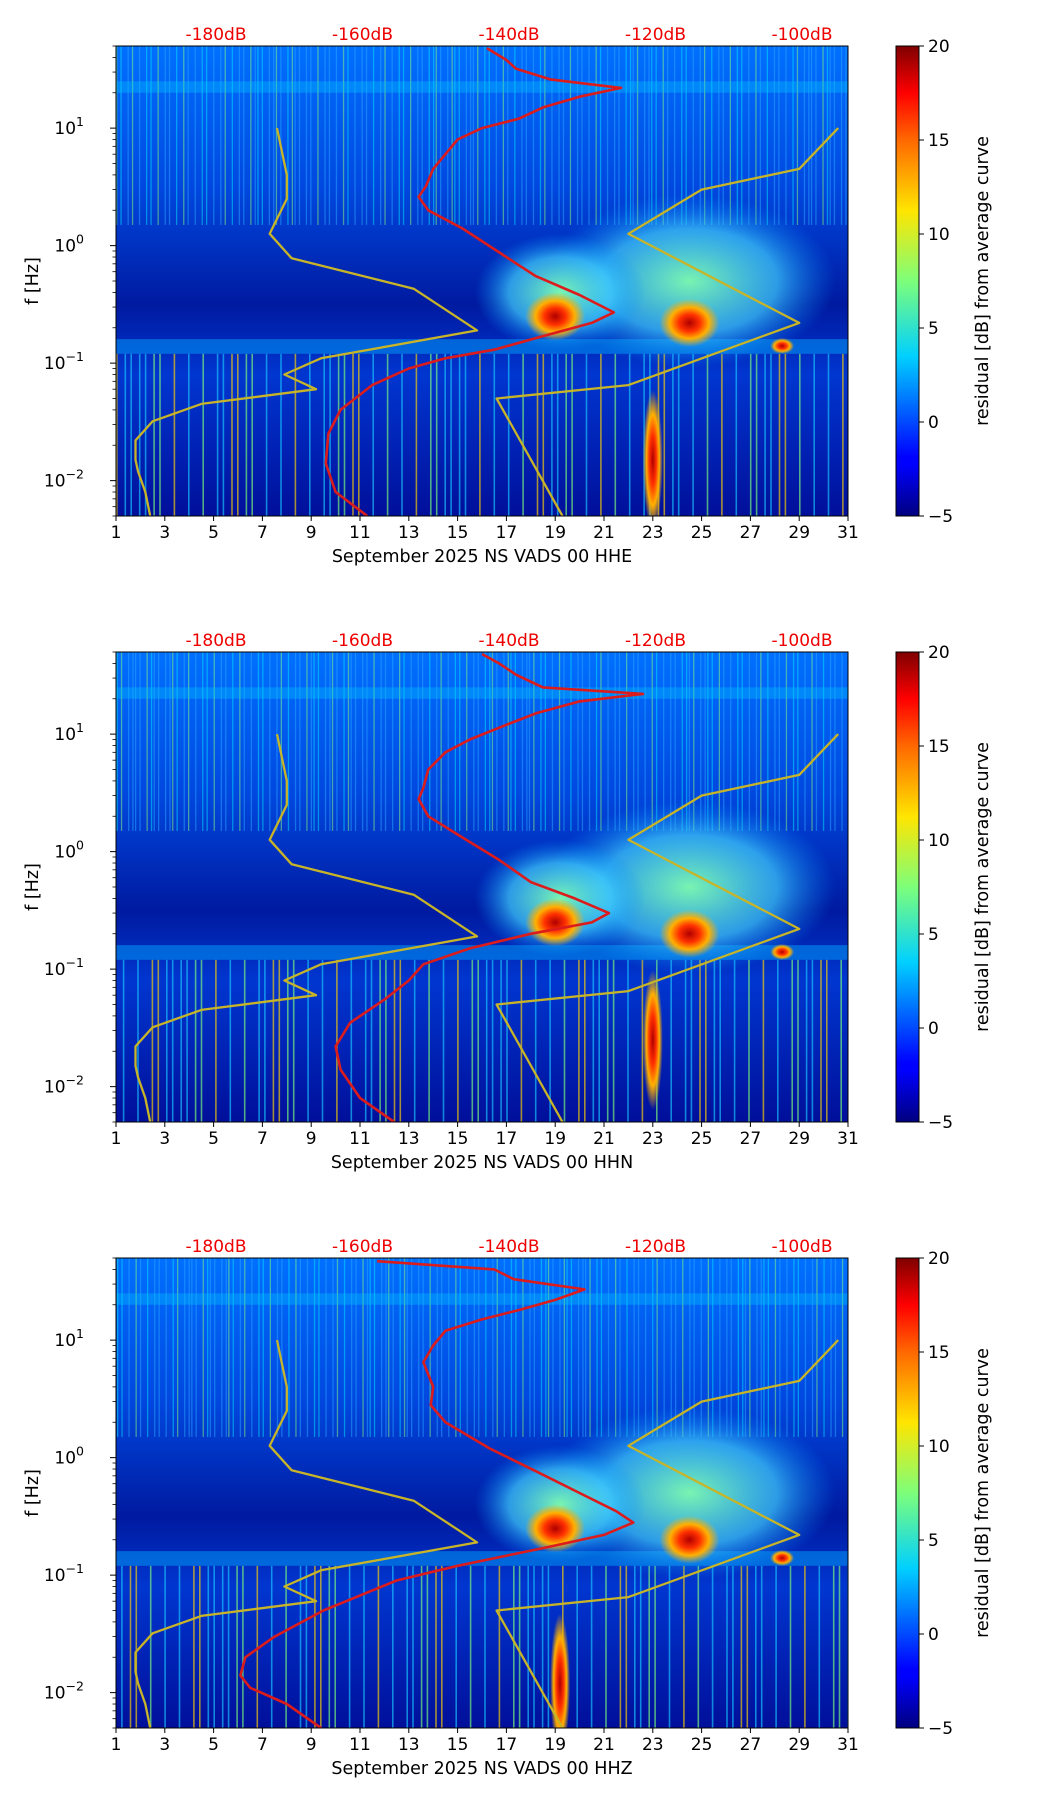  Describe the element at coordinates (69, 850) in the screenshot. I see `y-tick-label: 10⁰` at that location.